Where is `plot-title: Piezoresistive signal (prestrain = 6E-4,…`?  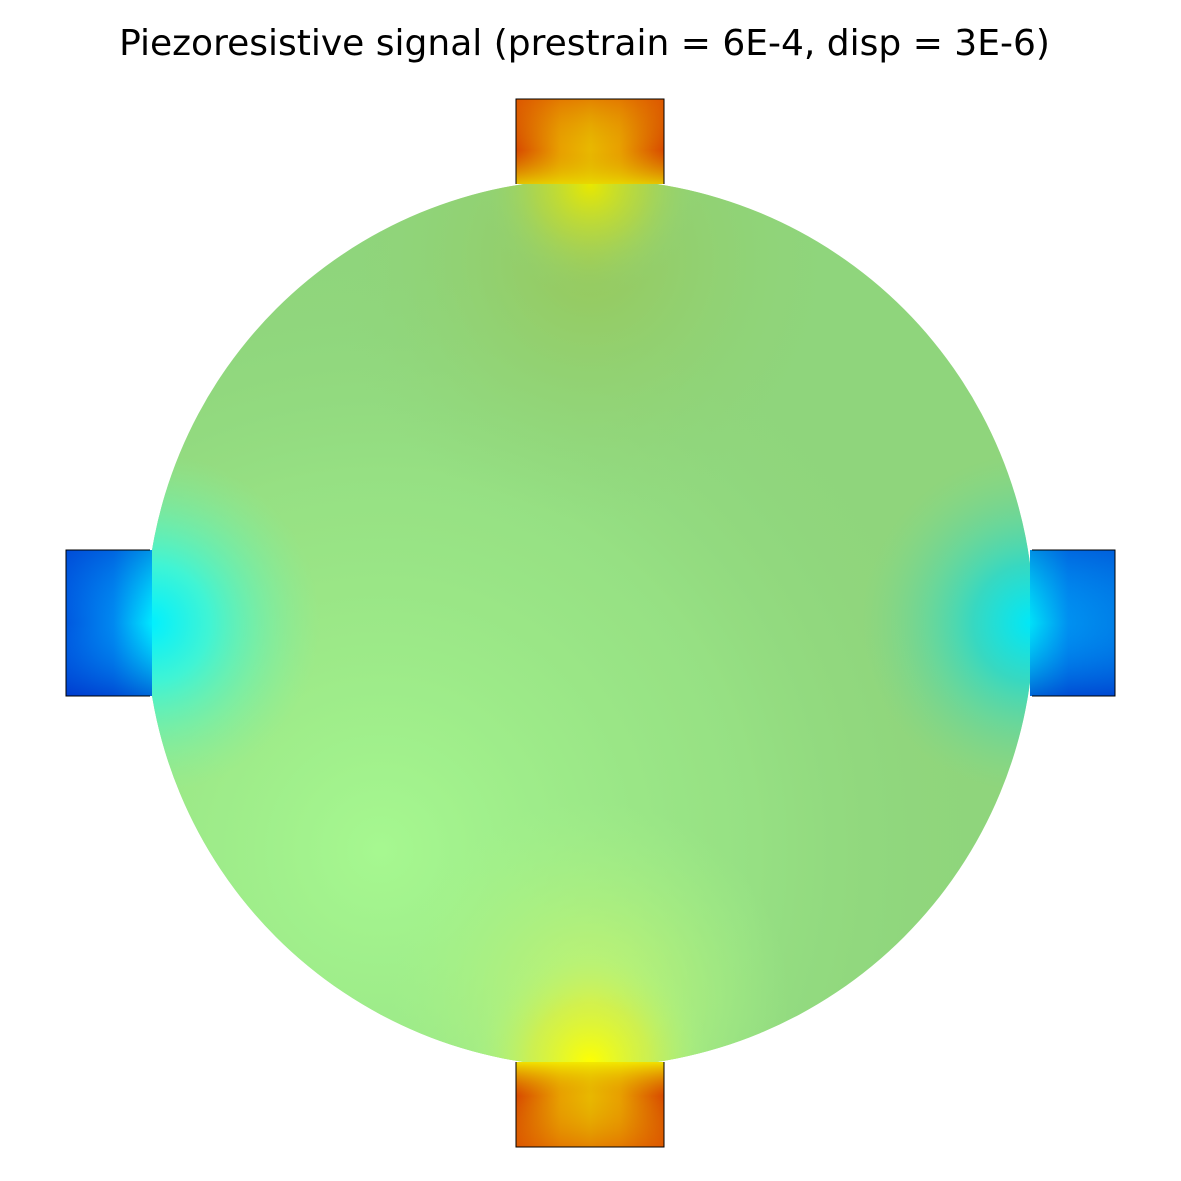
plot-title: Piezoresistive signal (prestrain = 6E-4,… is located at coordinates (584, 43).